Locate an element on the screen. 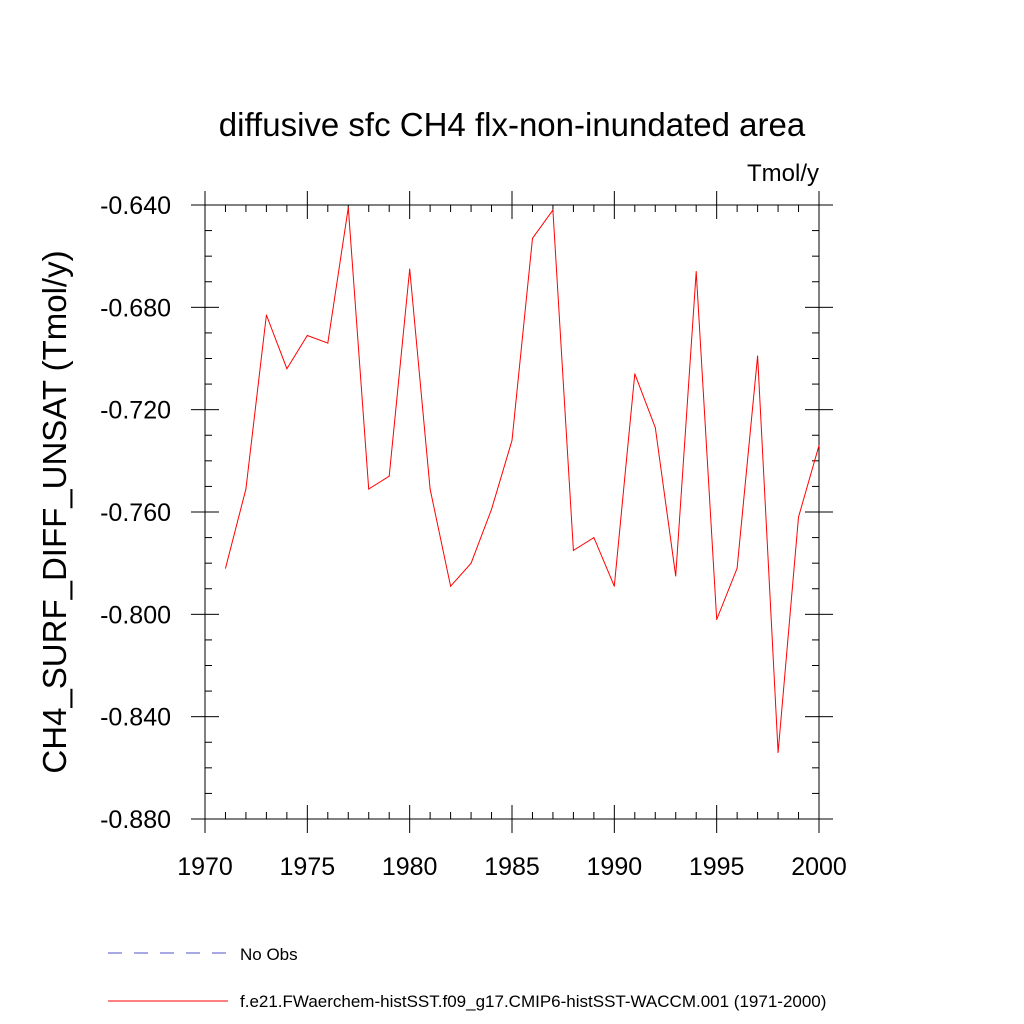 This screenshot has width=1024, height=1024. y-tick-label: -0.640 is located at coordinates (135, 206).